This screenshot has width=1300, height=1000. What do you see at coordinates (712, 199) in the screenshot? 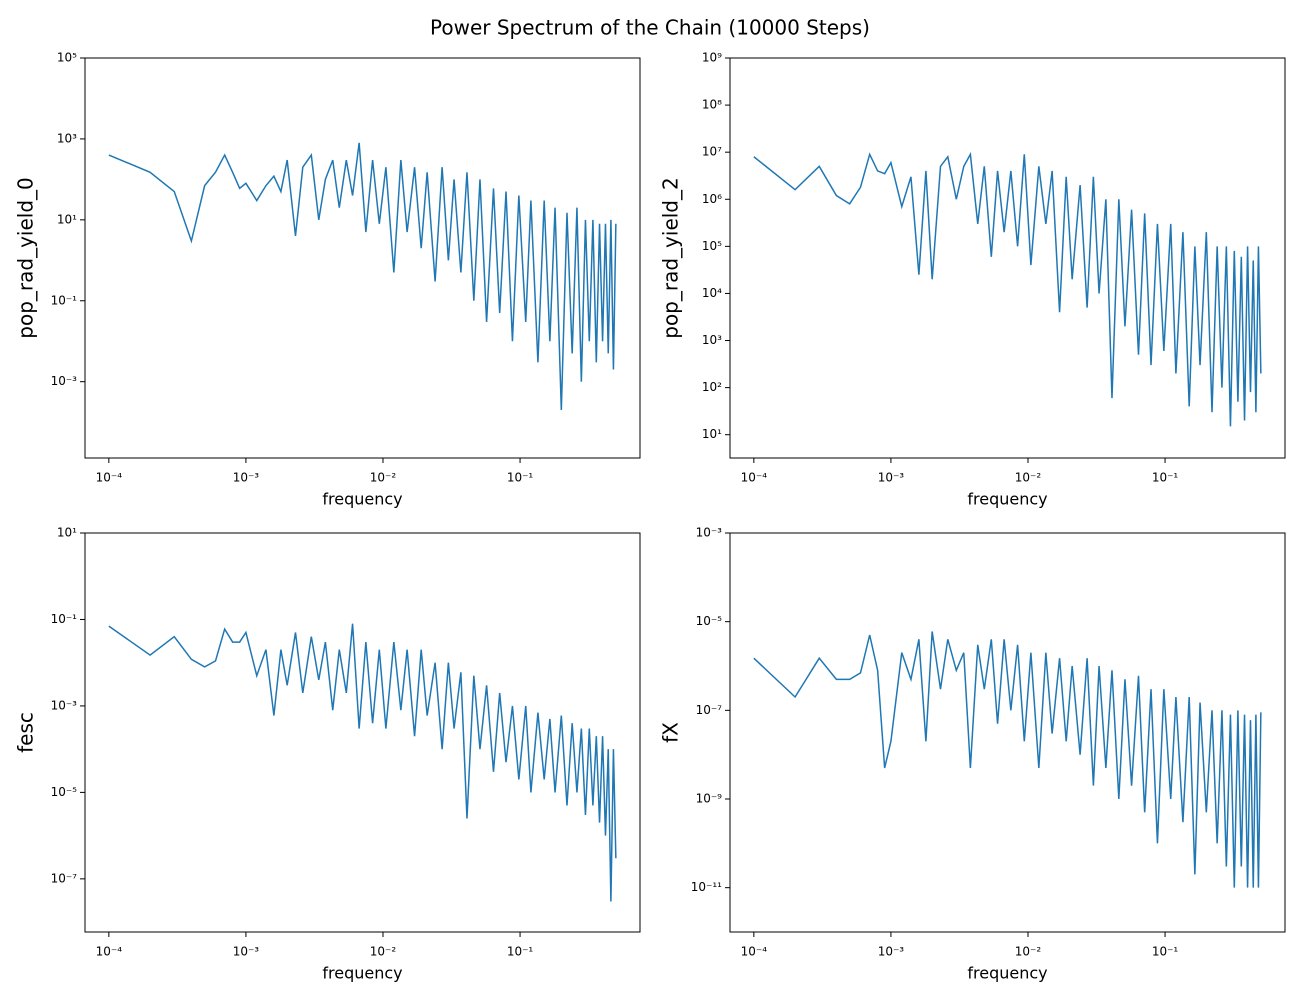
I see `y-tick-label: 10⁶` at bounding box center [712, 199].